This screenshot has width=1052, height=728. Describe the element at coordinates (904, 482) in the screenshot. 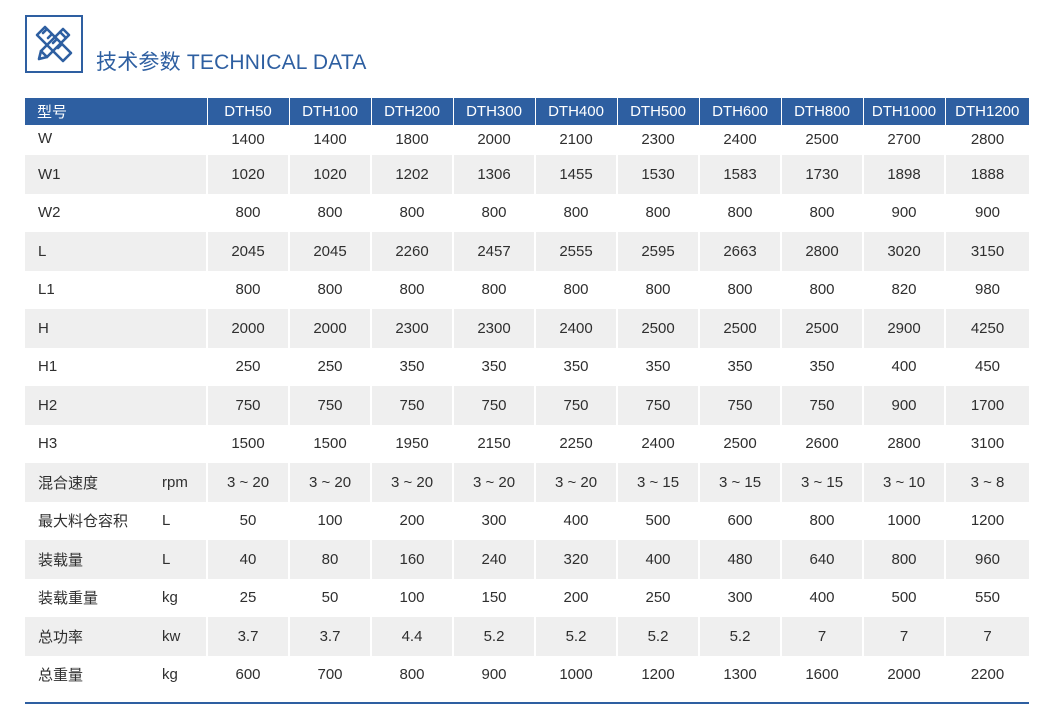

I see `table-cell: 3 ~ 10` at that location.